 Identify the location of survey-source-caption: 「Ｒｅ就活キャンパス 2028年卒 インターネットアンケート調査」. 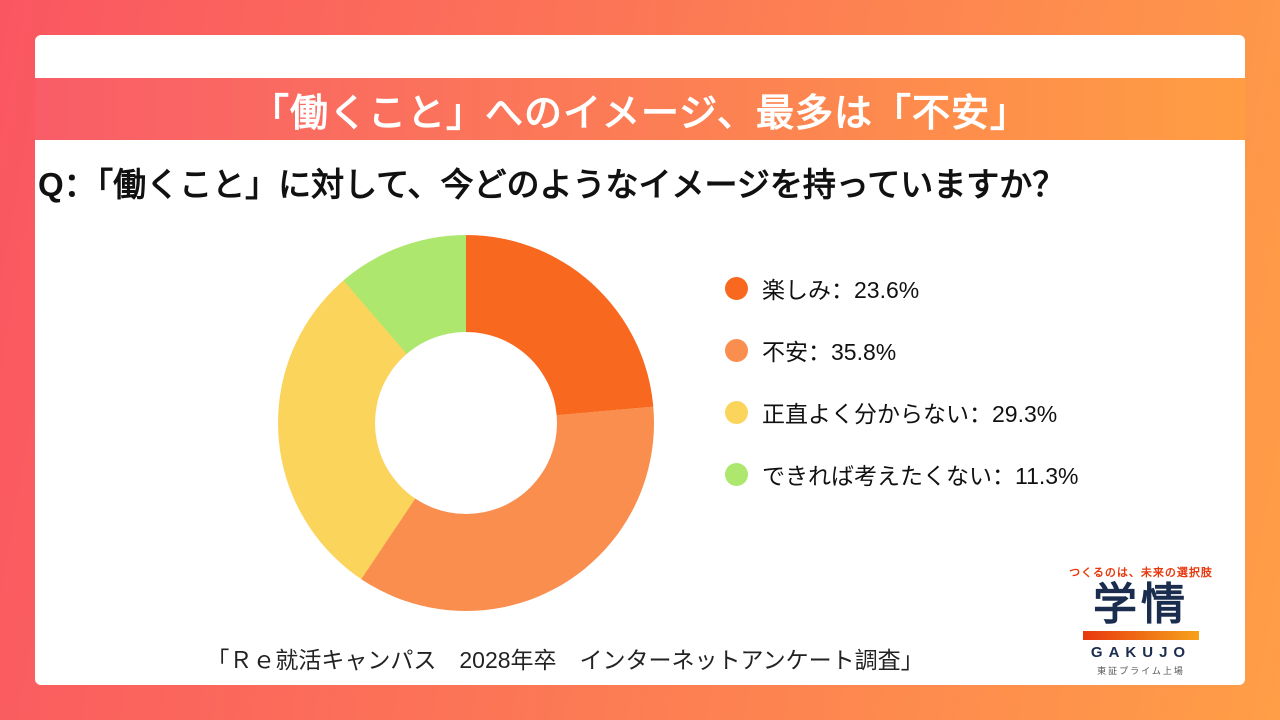
(565, 660).